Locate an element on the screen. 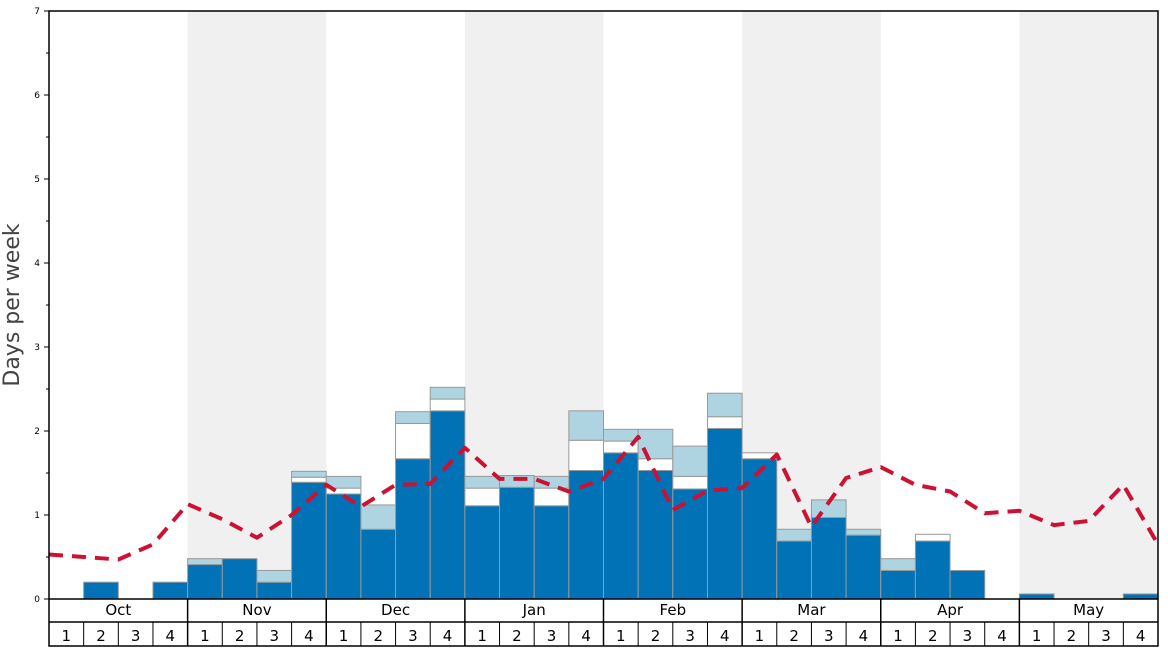  month-label-jan: Jan is located at coordinates (534, 610).